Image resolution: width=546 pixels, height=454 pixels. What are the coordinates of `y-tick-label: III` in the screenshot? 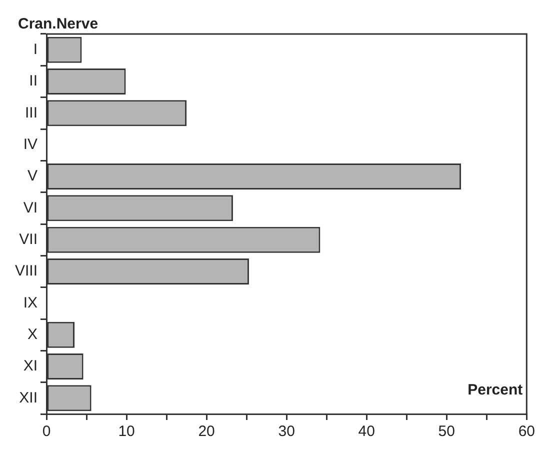 It's located at (31, 113).